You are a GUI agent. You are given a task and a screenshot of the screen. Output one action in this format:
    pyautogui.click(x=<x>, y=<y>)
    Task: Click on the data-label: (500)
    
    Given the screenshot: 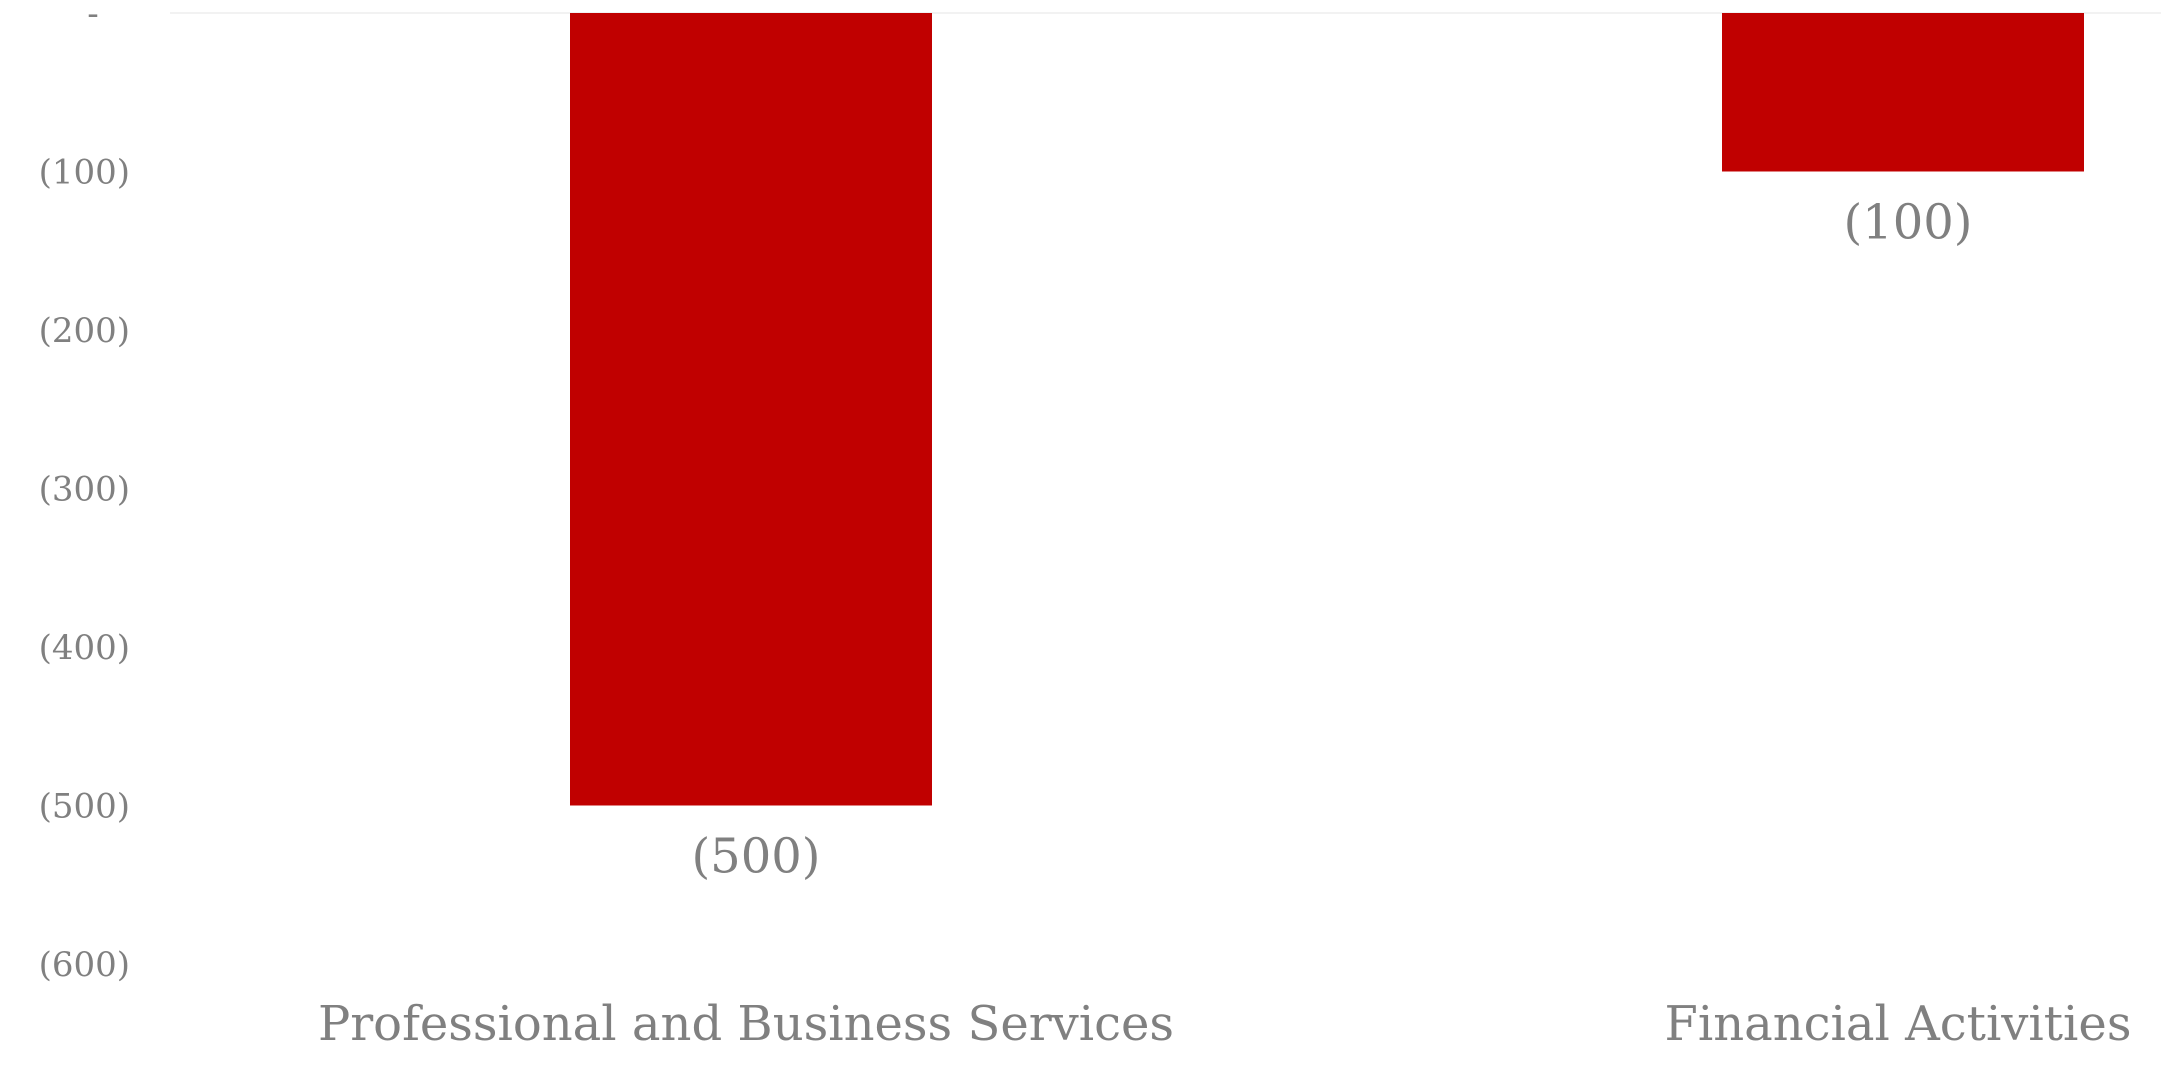 What is the action you would take?
    pyautogui.click(x=755, y=857)
    